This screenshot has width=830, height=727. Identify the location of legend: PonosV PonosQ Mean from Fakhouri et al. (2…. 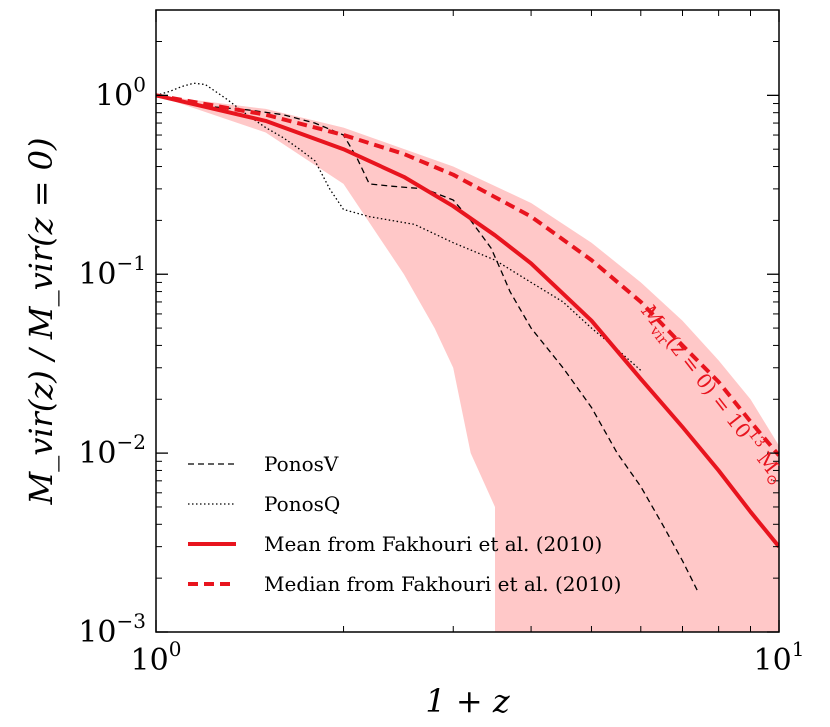
(404, 524).